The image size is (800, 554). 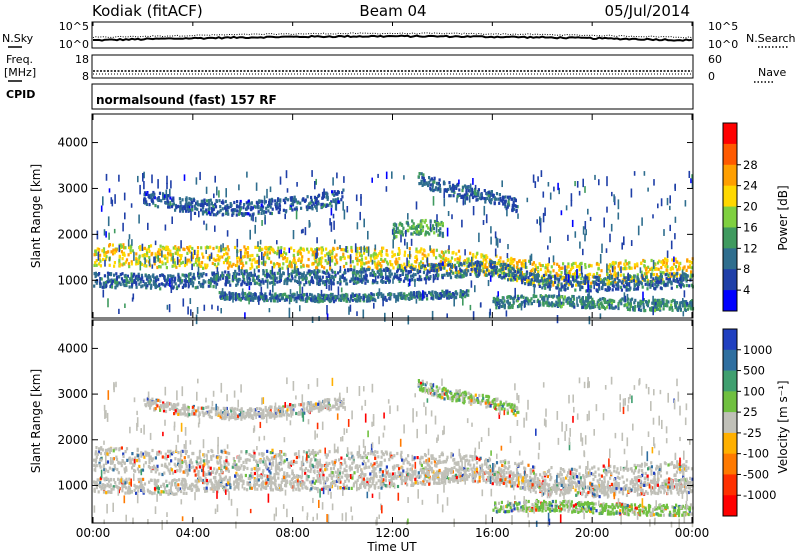 I want to click on nsky-label: N.Sky, so click(x=18, y=38).